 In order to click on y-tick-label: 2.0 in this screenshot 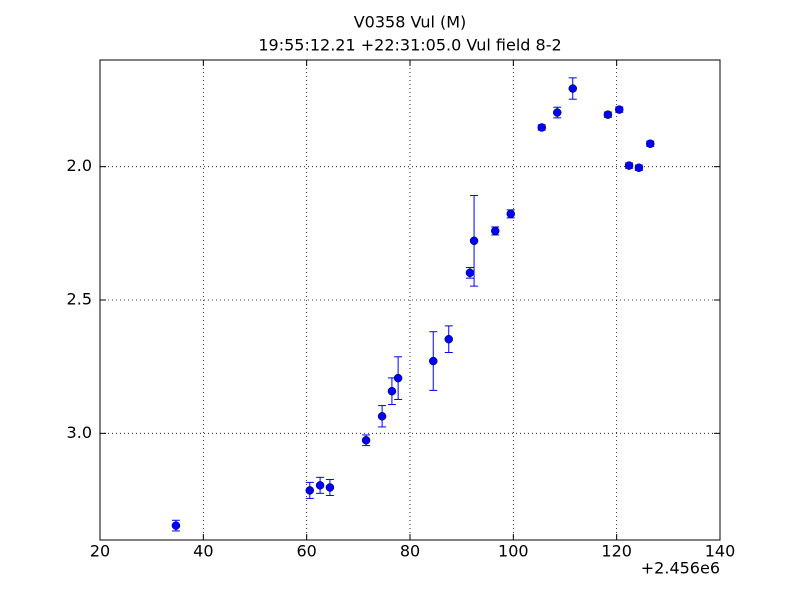, I will do `click(79, 165)`.